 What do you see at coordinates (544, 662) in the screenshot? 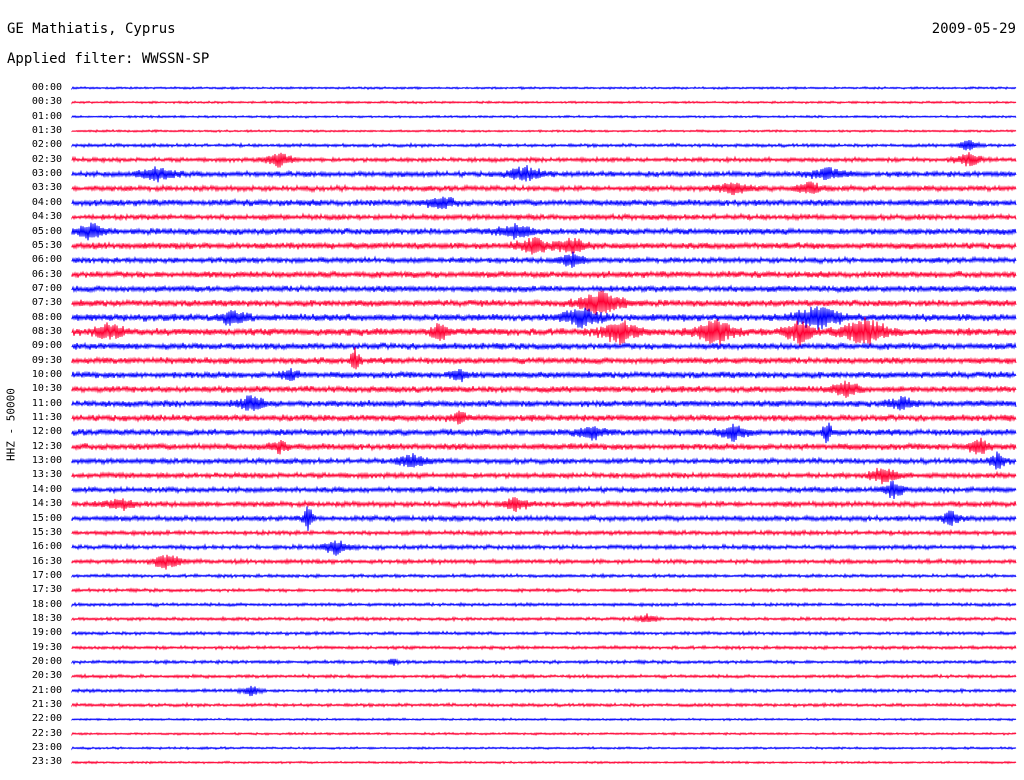
I see `trace-2000` at bounding box center [544, 662].